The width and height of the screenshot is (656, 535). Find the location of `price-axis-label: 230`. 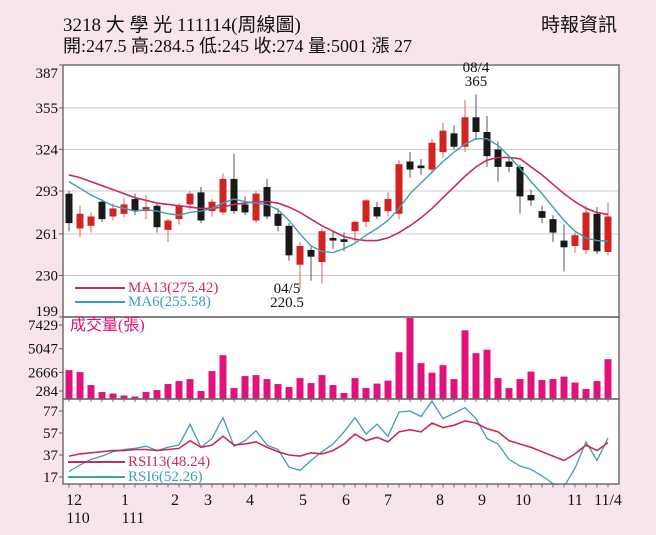

price-axis-label: 230 is located at coordinates (47, 276).